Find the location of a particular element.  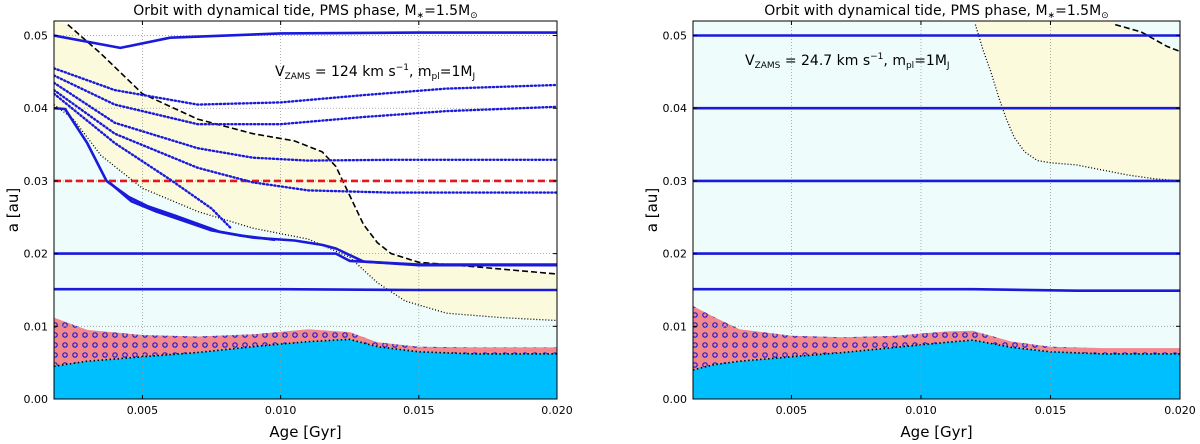

annotation-params: VZAMS = 24.7 km s−1, mpl=1MJ is located at coordinates (847, 61).